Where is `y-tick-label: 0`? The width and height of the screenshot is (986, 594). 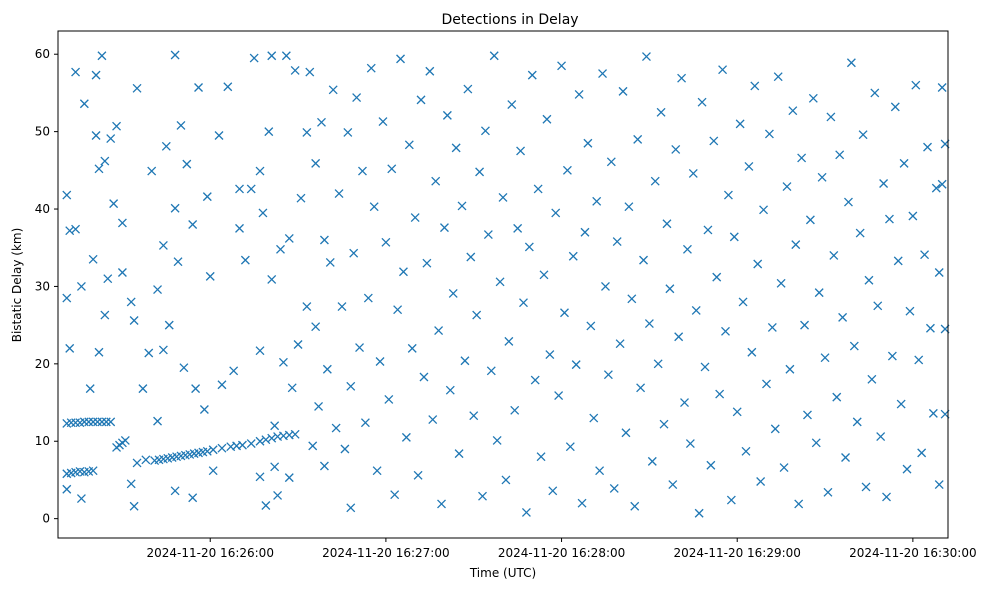
y-tick-label: 0 is located at coordinates (46, 519).